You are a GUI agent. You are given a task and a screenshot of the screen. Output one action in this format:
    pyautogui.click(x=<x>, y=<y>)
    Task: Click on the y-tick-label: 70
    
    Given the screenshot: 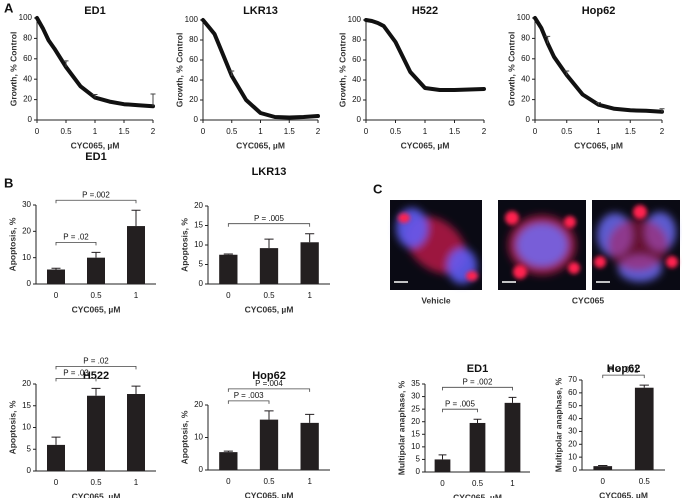 What is the action you would take?
    pyautogui.click(x=572, y=379)
    